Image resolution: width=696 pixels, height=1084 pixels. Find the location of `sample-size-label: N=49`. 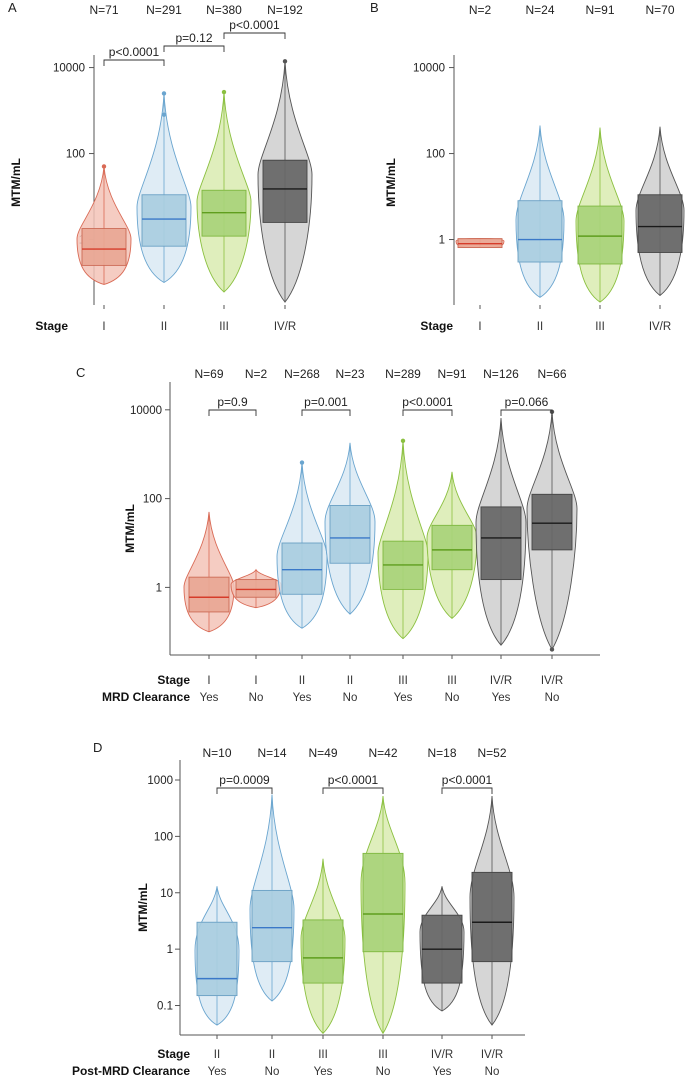

sample-size-label: N=49 is located at coordinates (322, 753).